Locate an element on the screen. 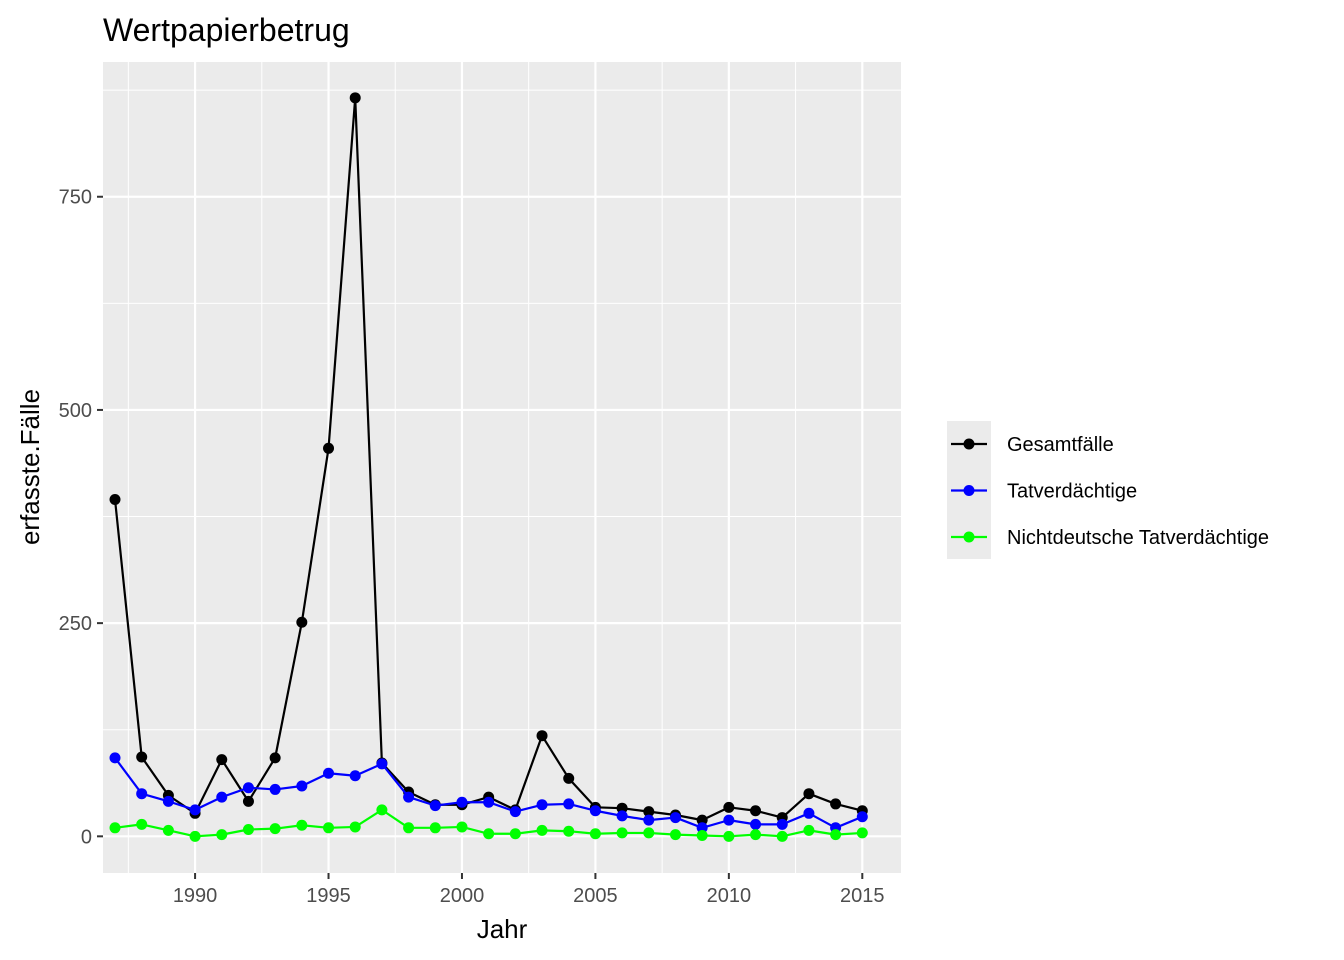 This screenshot has height=960, width=1344. x-axis-title: Jahr is located at coordinates (502, 929).